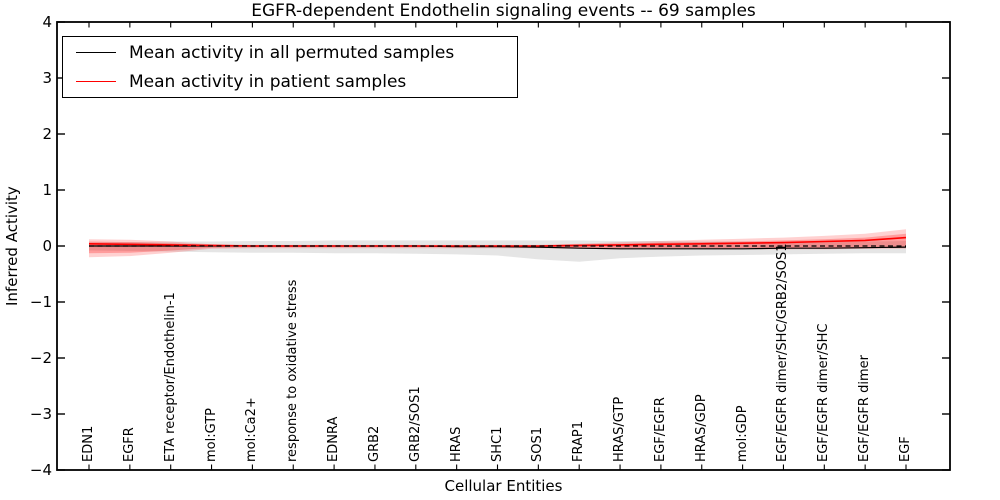 The image size is (1000, 500). What do you see at coordinates (47, 134) in the screenshot?
I see `y-tick-label: 2` at bounding box center [47, 134].